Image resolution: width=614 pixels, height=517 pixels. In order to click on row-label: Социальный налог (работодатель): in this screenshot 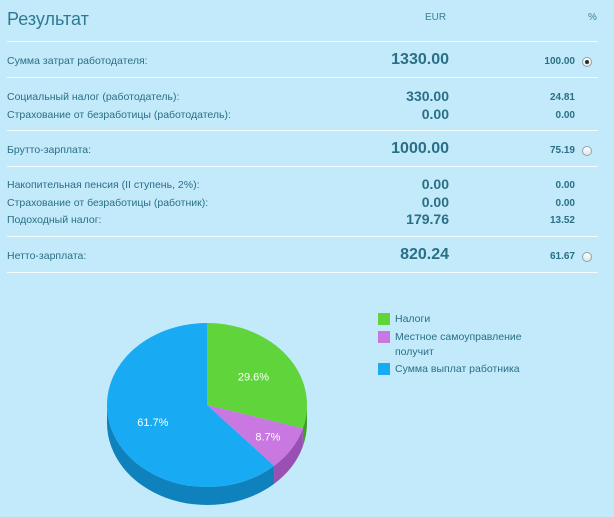, I will do `click(93, 97)`.